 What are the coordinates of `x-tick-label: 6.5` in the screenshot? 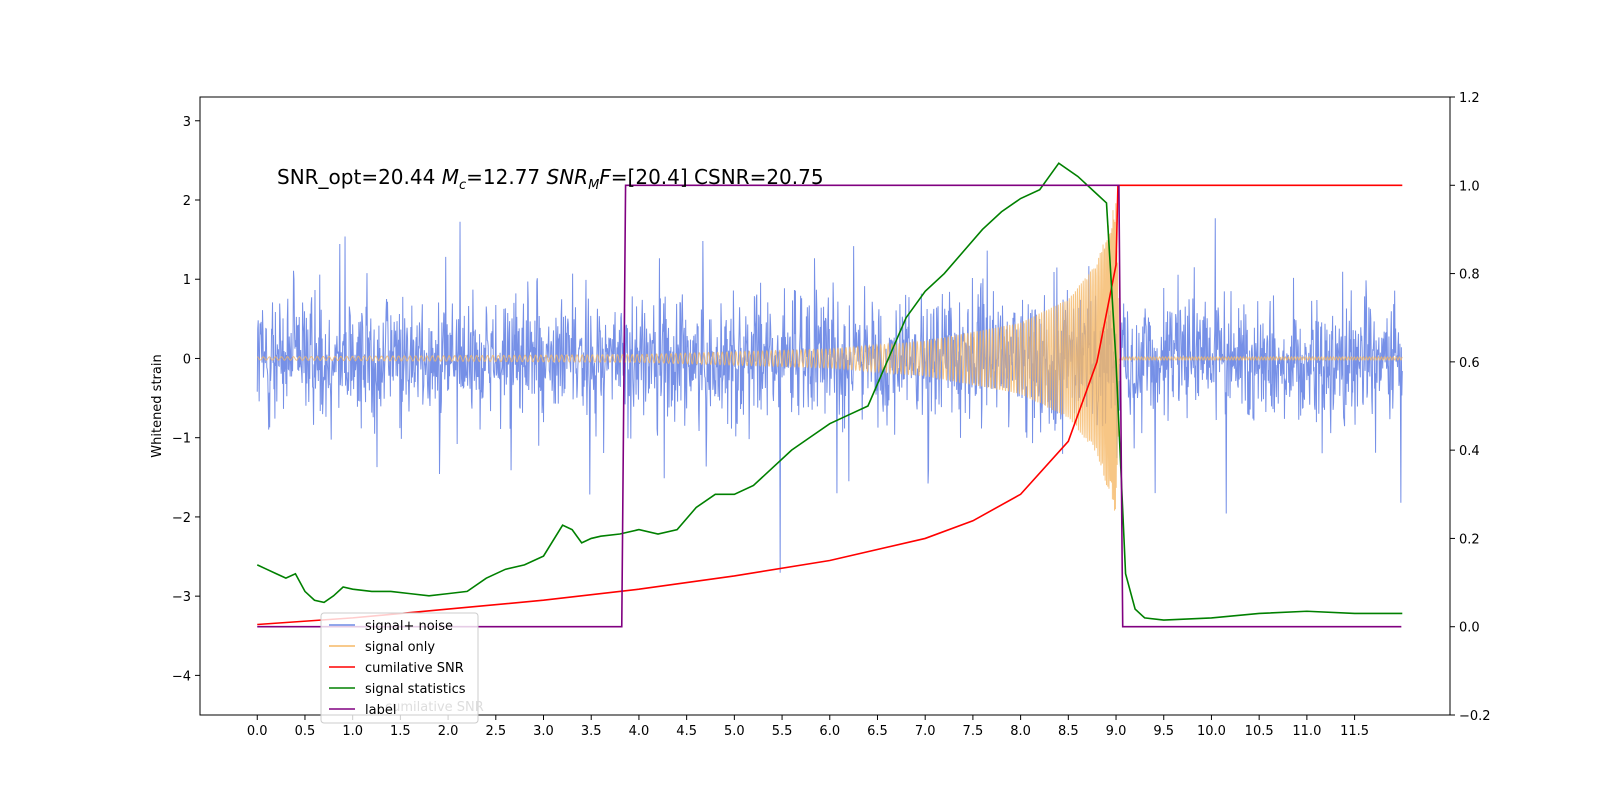 It's located at (877, 731).